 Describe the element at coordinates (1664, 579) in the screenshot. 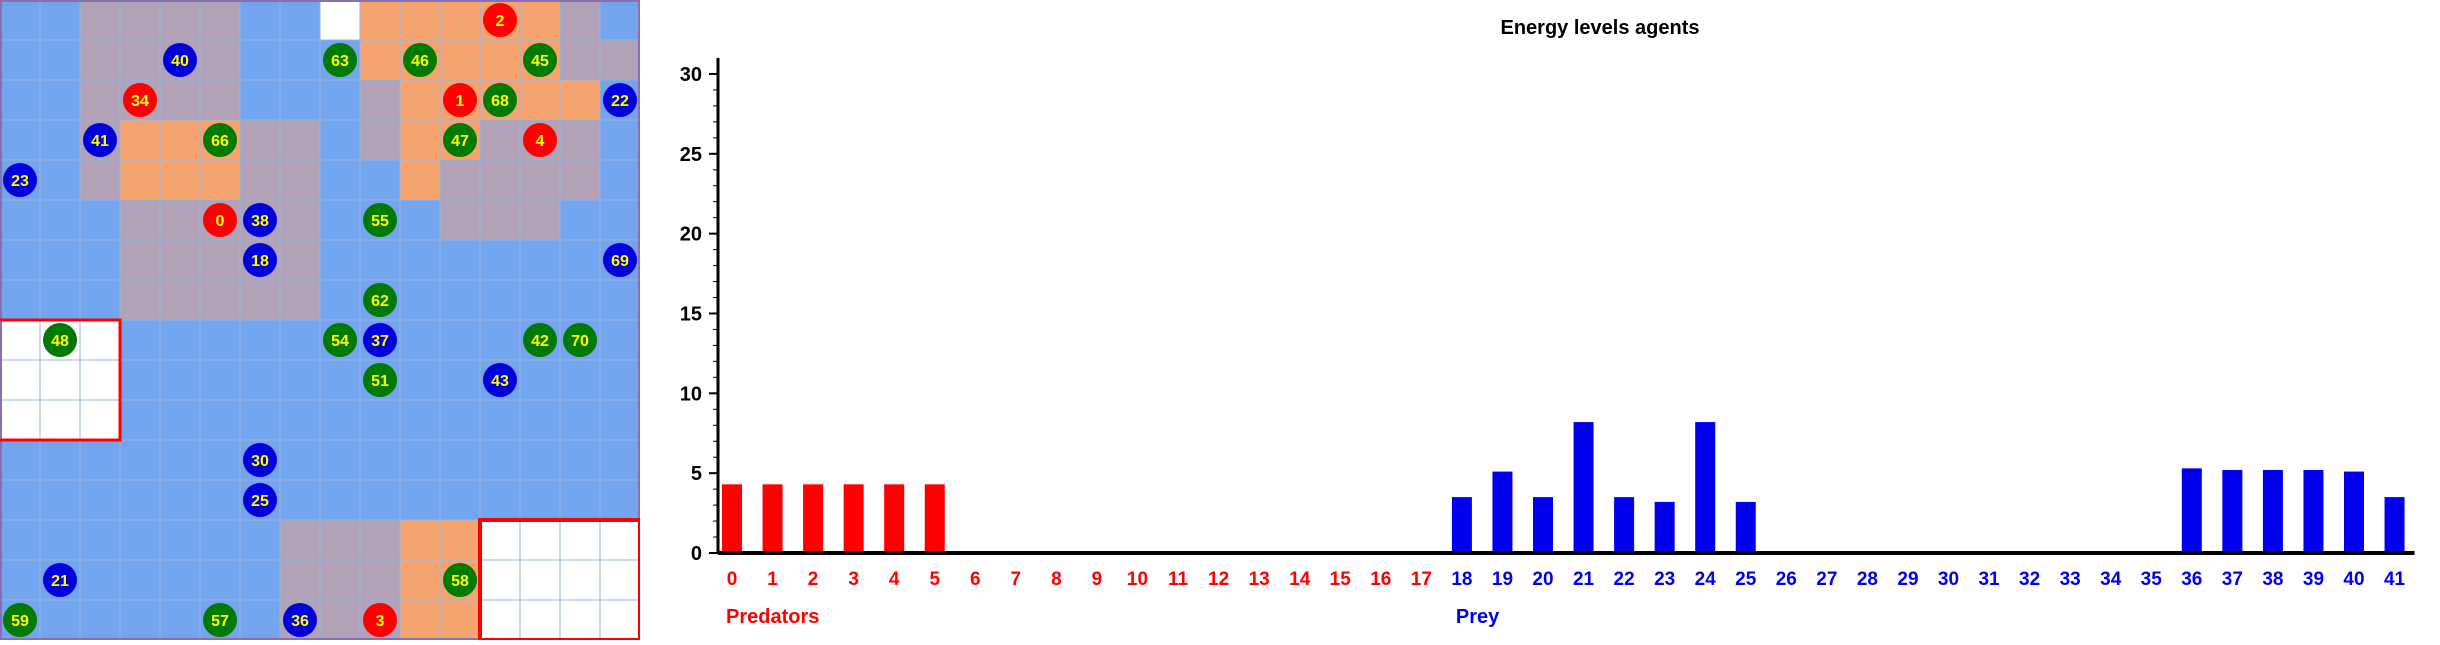

I see `x-tick-label: 23` at that location.